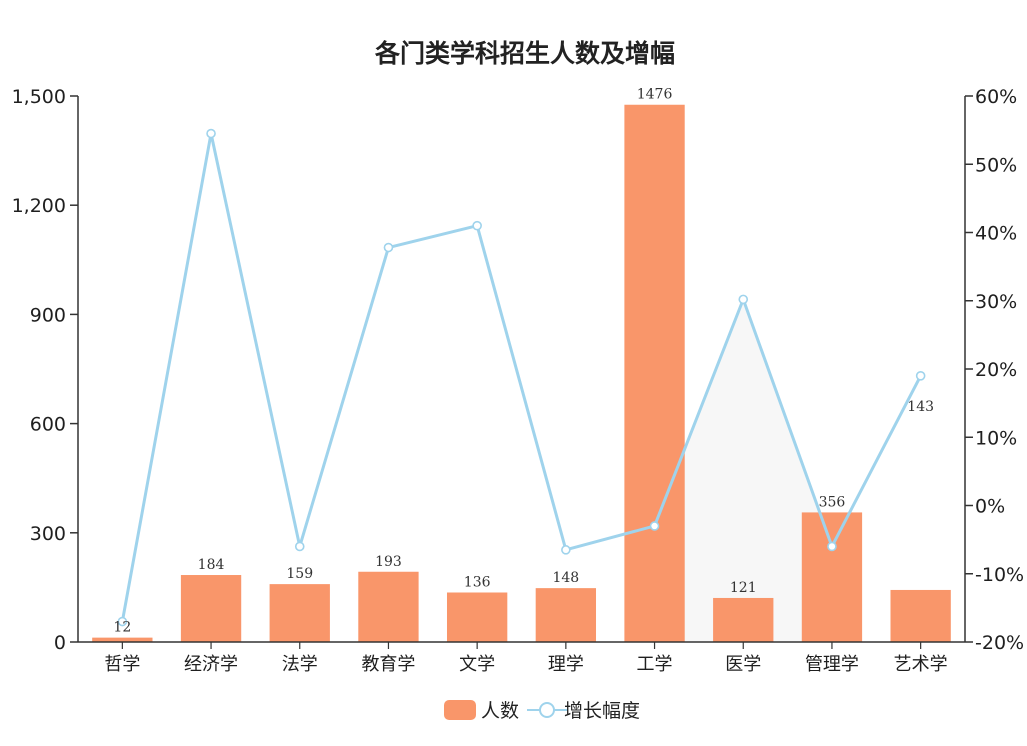  What do you see at coordinates (996, 165) in the screenshot?
I see `right-tick-label-7: 50%` at bounding box center [996, 165].